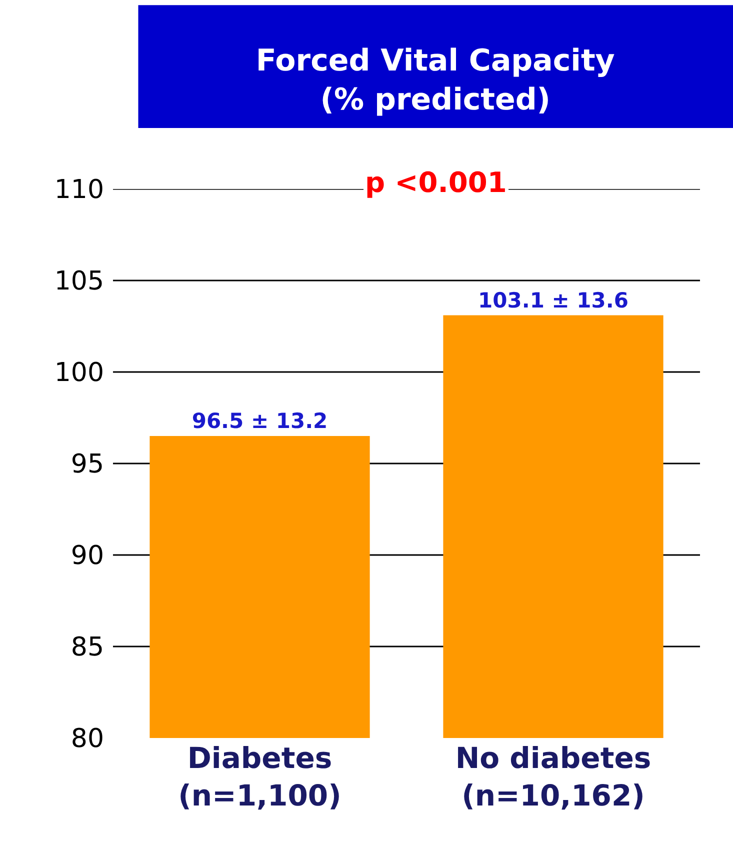 The image size is (733, 857). What do you see at coordinates (79, 190) in the screenshot?
I see `y-tick-label: 110` at bounding box center [79, 190].